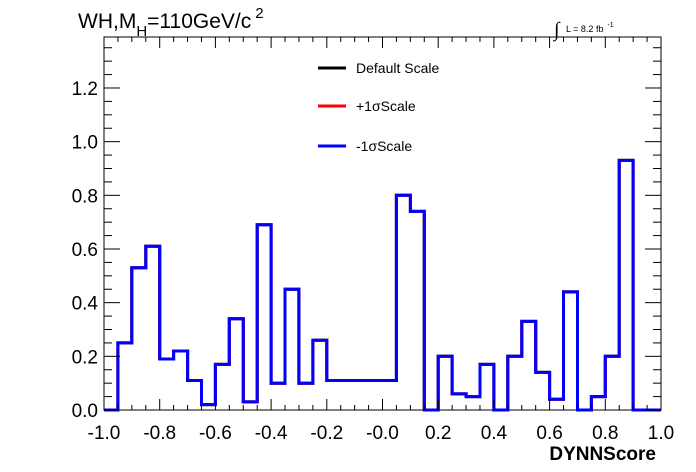 This screenshot has width=696, height=472. Describe the element at coordinates (397, 68) in the screenshot. I see `legend-label-default-scale: Default Scale` at that location.